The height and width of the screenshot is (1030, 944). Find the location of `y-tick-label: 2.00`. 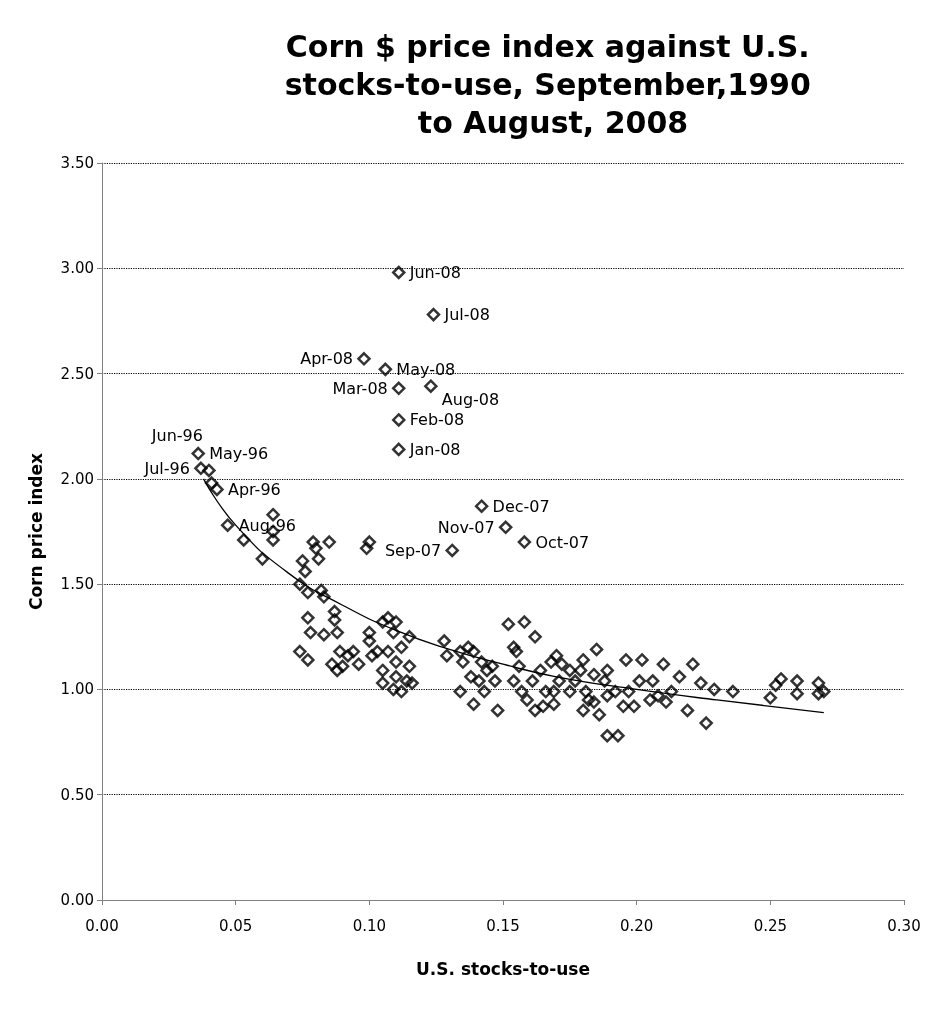

y-tick-label: 2.00 is located at coordinates (77, 478).